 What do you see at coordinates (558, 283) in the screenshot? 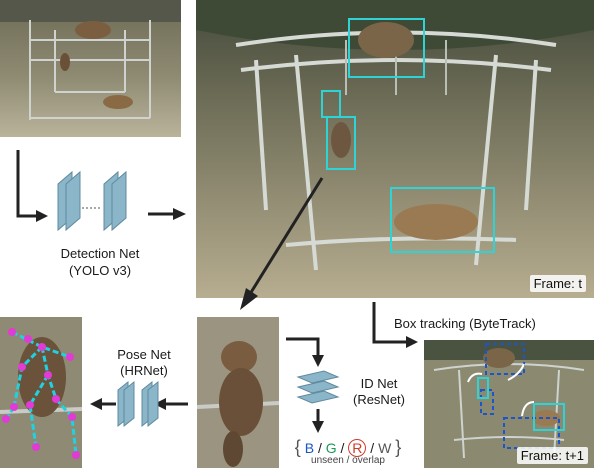
I see `frame-t-label: Frame: t` at bounding box center [558, 283].